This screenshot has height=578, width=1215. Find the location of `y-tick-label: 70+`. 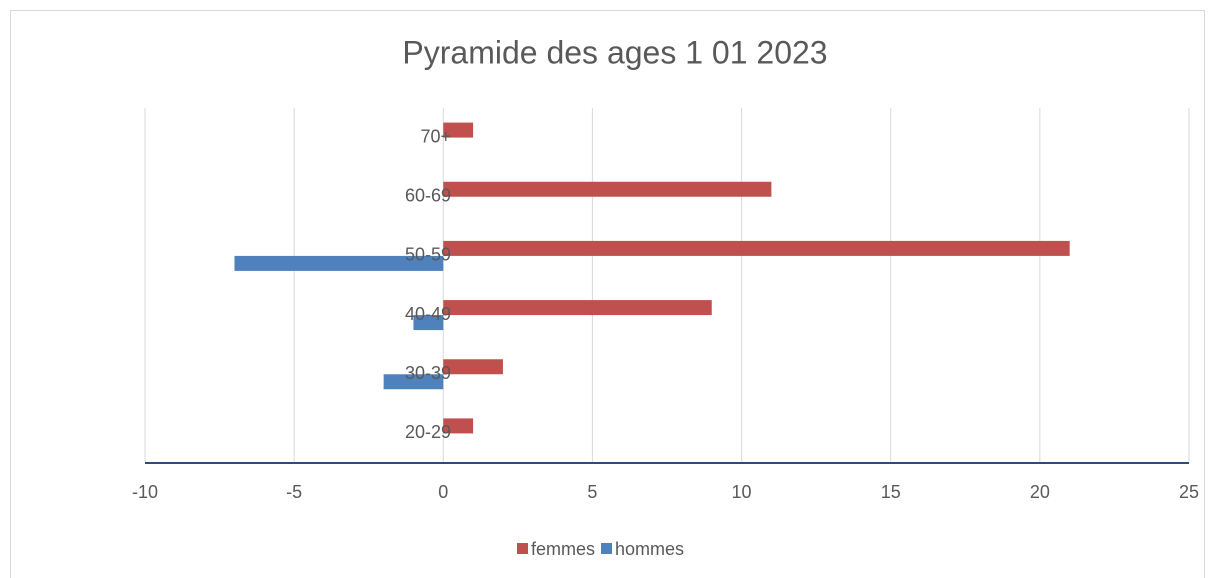

y-tick-label: 70+ is located at coordinates (435, 136).